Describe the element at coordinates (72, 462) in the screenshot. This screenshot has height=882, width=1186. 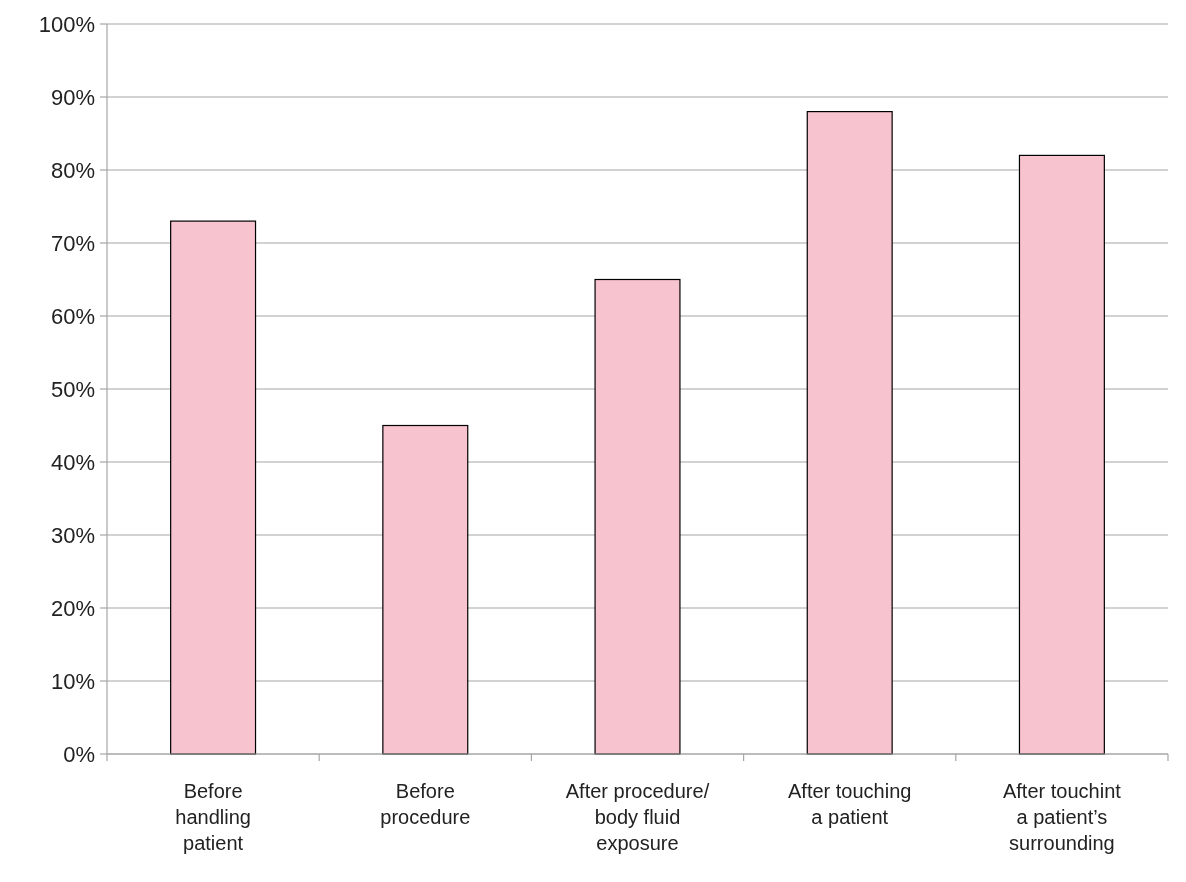
I see `y-tick-label: 40%` at that location.